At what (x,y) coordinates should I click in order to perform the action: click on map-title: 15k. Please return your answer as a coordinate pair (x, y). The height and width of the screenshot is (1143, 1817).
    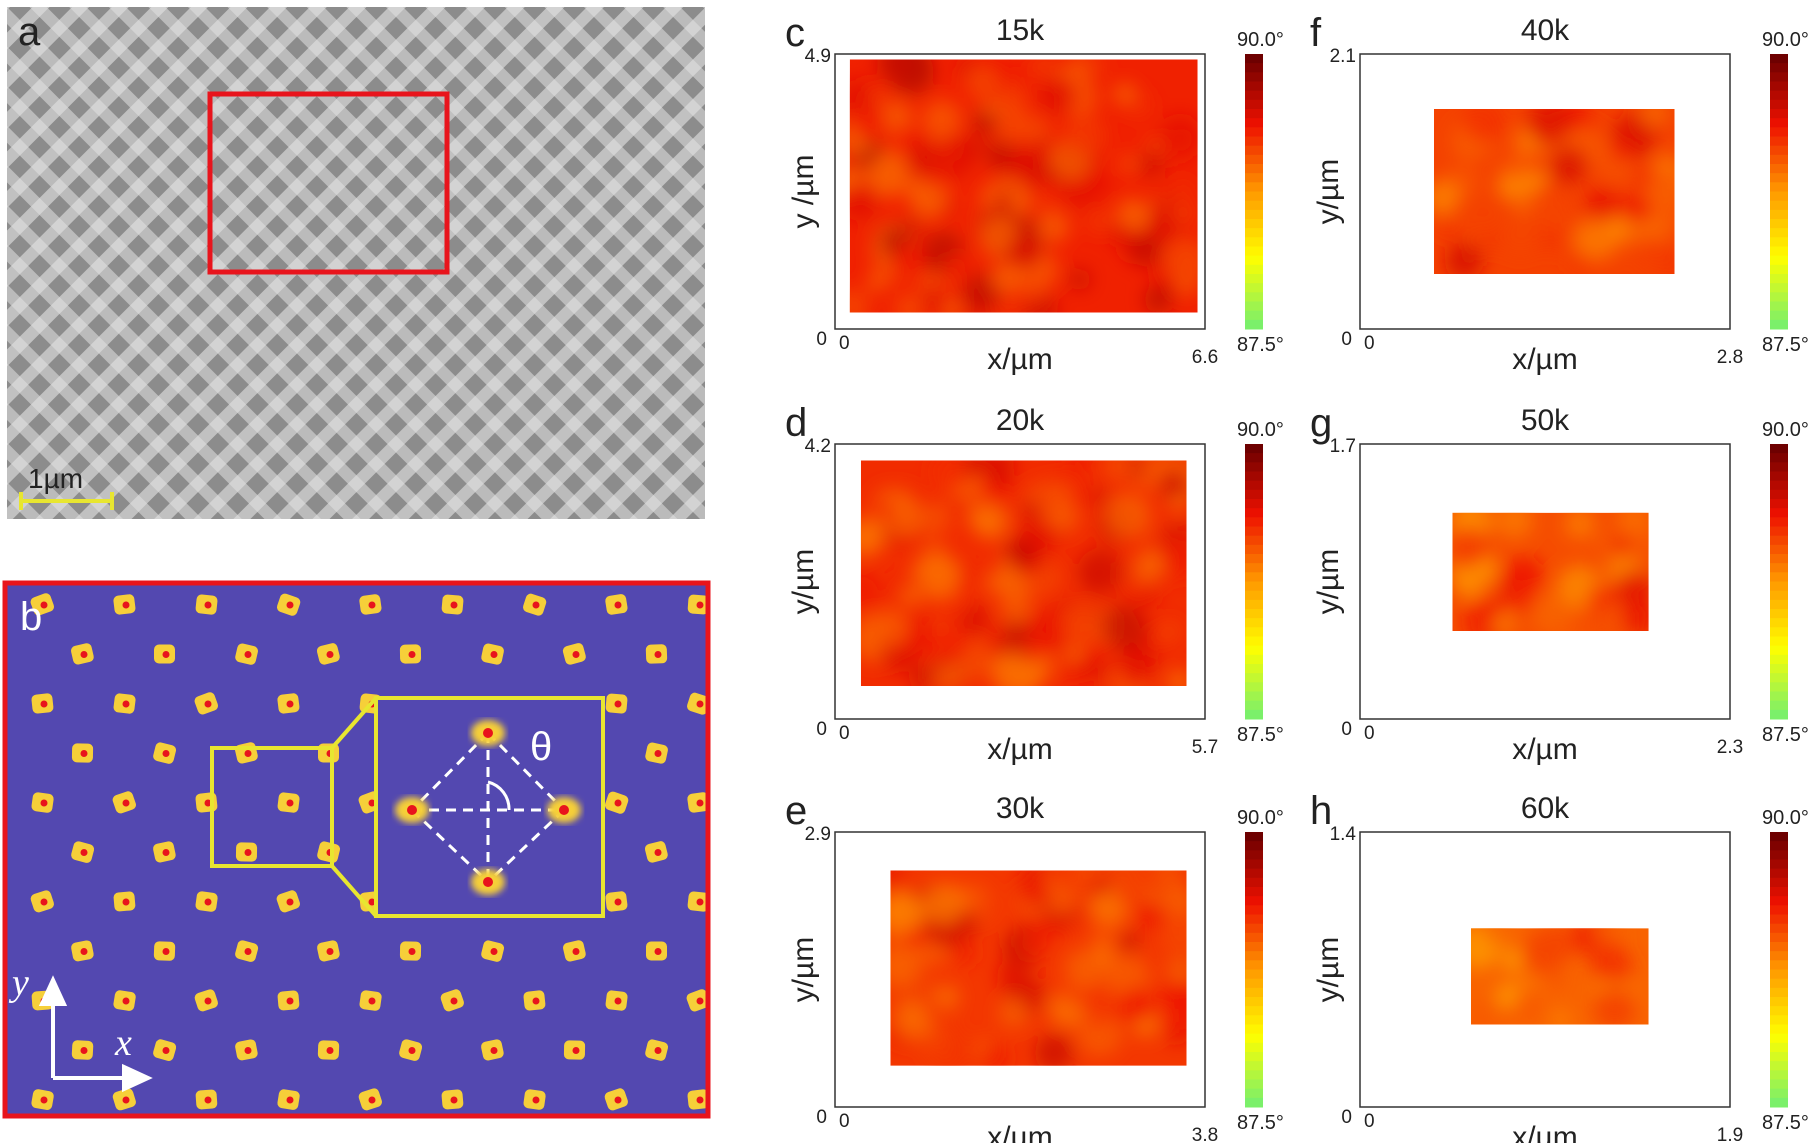
    Looking at the image, I should click on (1020, 30).